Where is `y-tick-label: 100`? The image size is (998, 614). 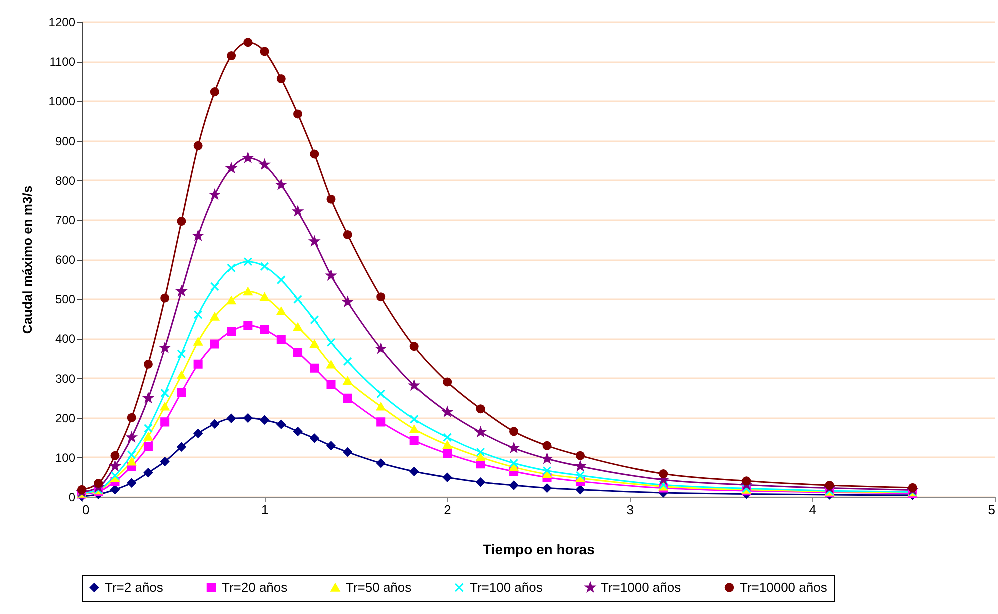 y-tick-label: 100 is located at coordinates (65, 457).